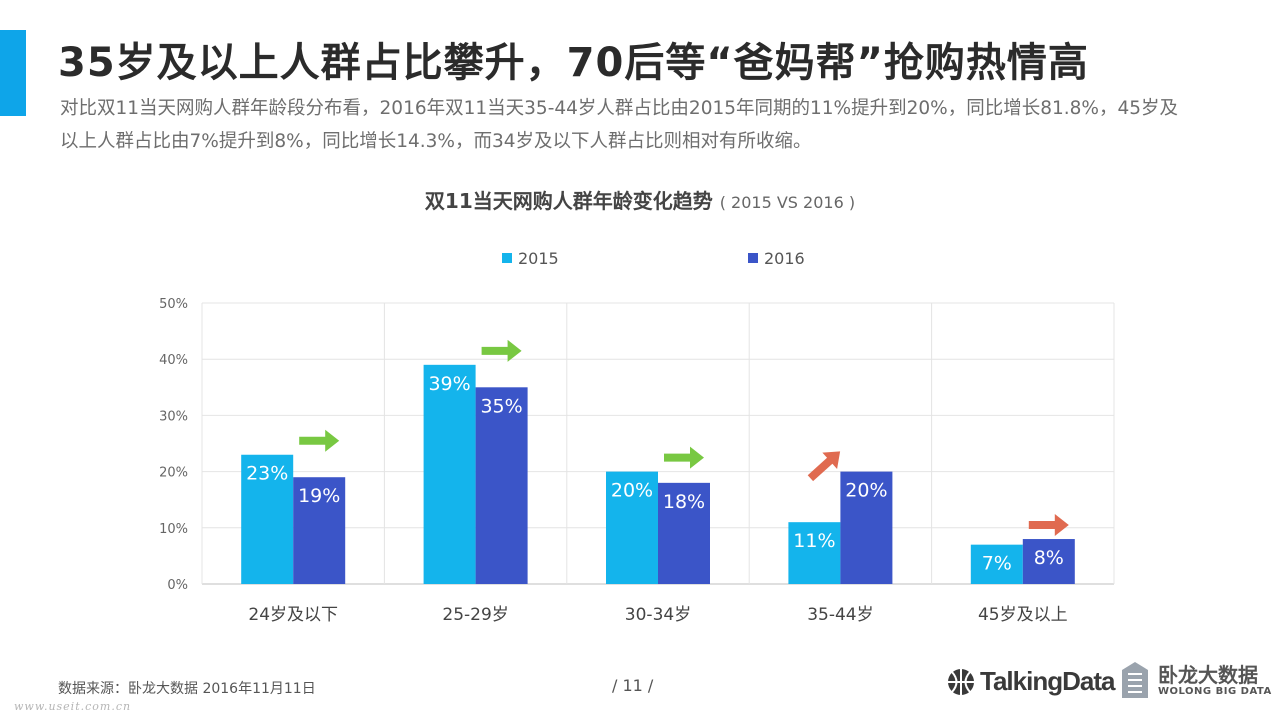 Image resolution: width=1280 pixels, height=720 pixels. What do you see at coordinates (267, 474) in the screenshot?
I see `data-label-2015-0: 23%` at bounding box center [267, 474].